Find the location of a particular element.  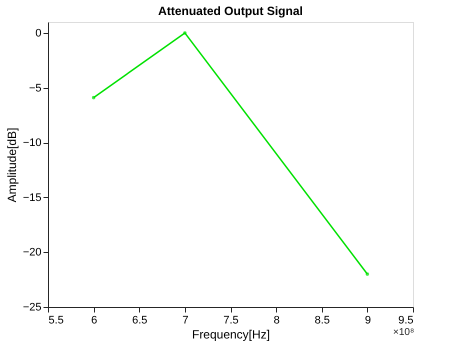

y-tick-label: −5 is located at coordinates (35, 88).